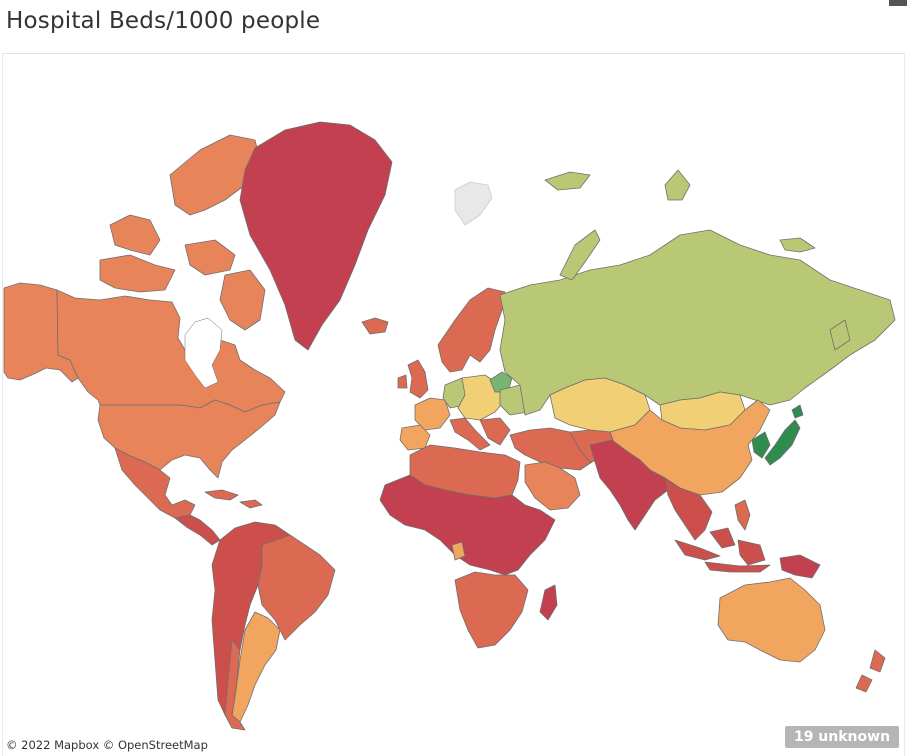 This screenshot has width=907, height=756. What do you see at coordinates (107, 745) in the screenshot?
I see `map-attribution: © 2022 Mapbox © OpenStreetMap` at bounding box center [107, 745].